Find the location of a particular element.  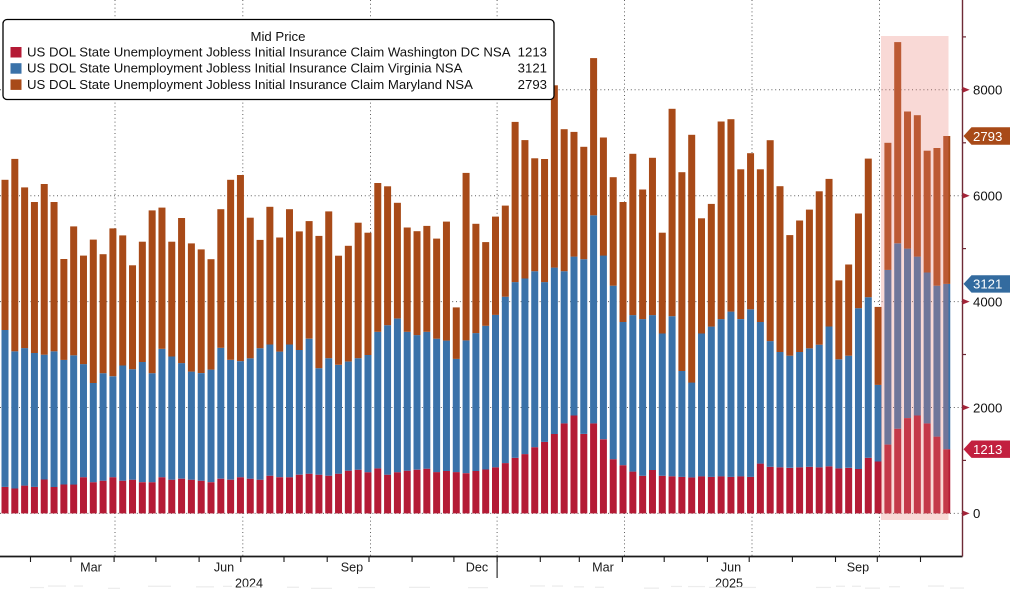

svg-text: 8000 is located at coordinates (987, 90).